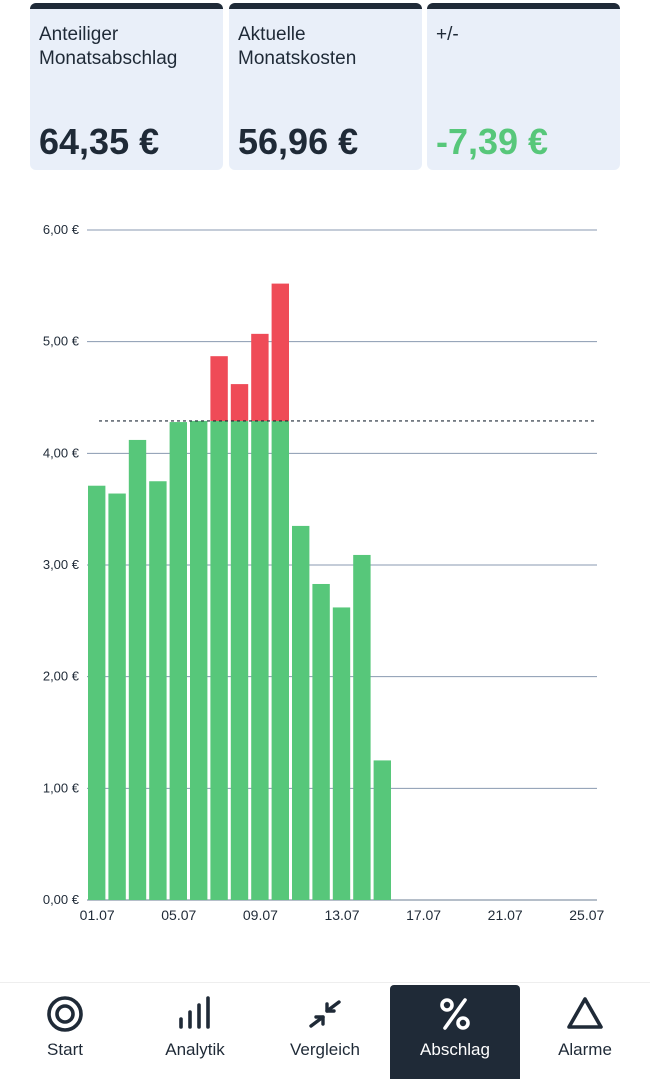  I want to click on alarm-triangle-icon, so click(585, 1013).